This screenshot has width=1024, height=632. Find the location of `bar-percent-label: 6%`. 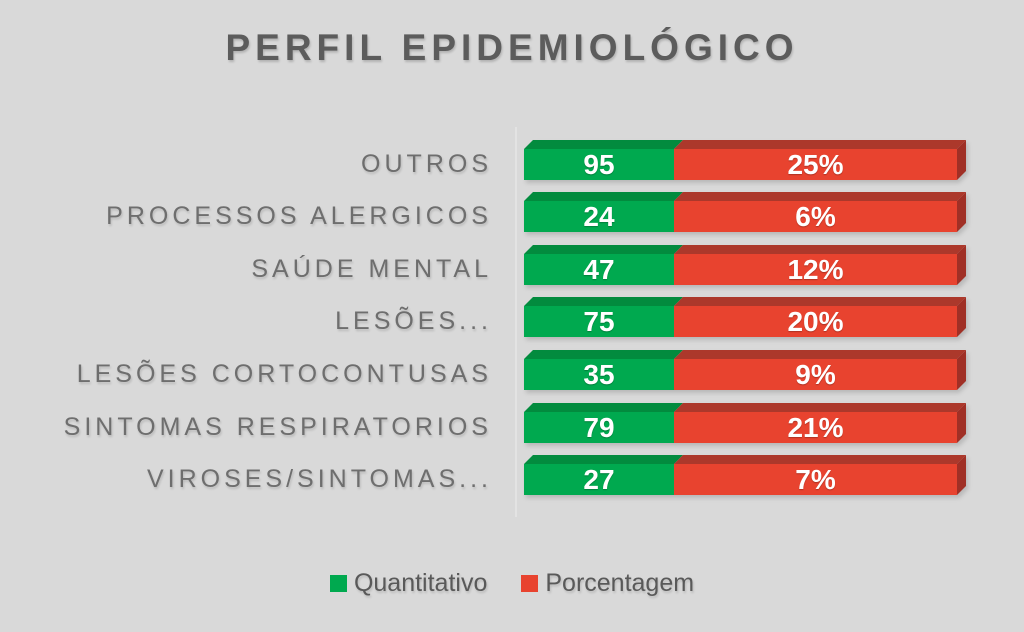

bar-percent-label: 6% is located at coordinates (815, 216).